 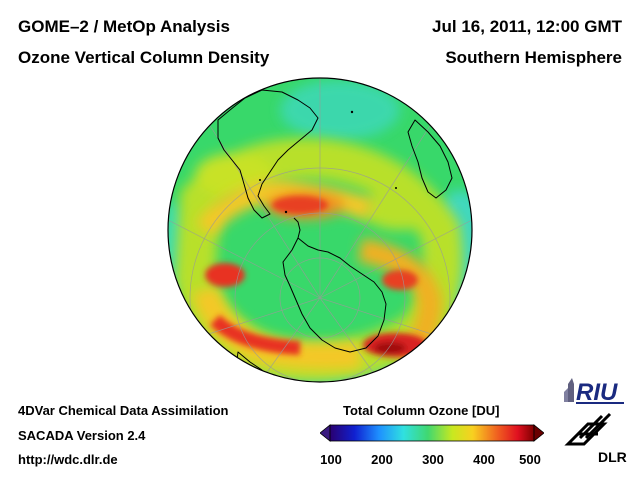 What do you see at coordinates (68, 459) in the screenshot?
I see `source-url: http://wdc.dlr.de` at bounding box center [68, 459].